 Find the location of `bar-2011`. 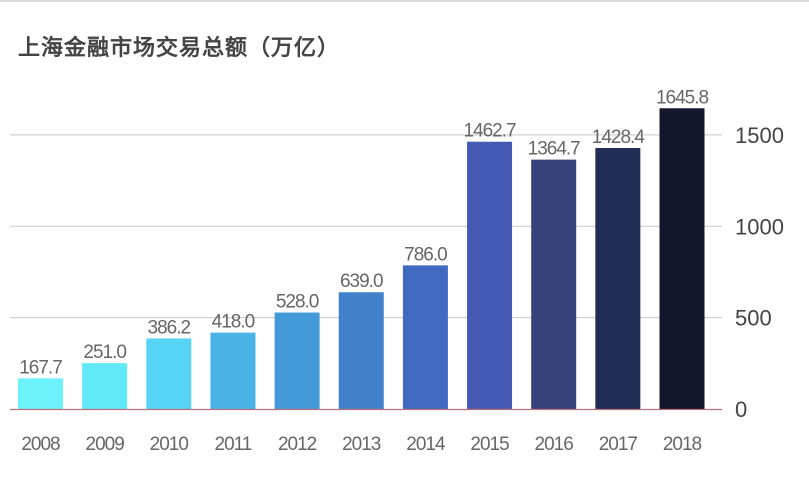

bar-2011 is located at coordinates (233, 370).